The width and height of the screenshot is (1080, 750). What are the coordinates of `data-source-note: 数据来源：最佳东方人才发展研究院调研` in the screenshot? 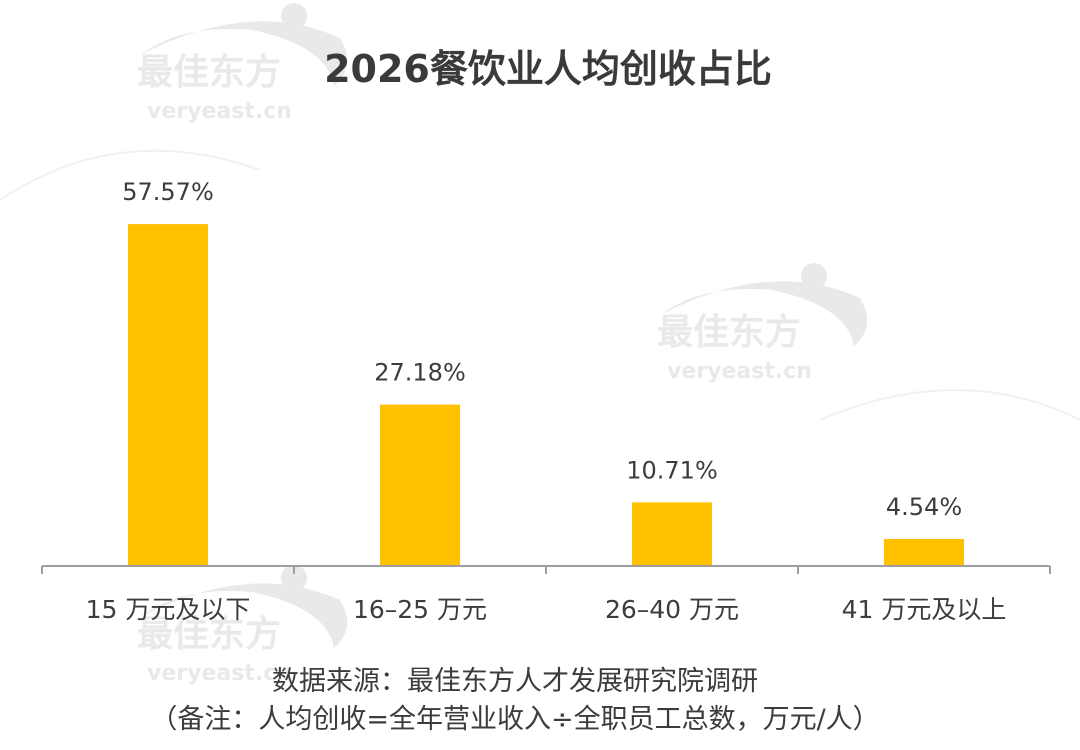 It's located at (515, 681).